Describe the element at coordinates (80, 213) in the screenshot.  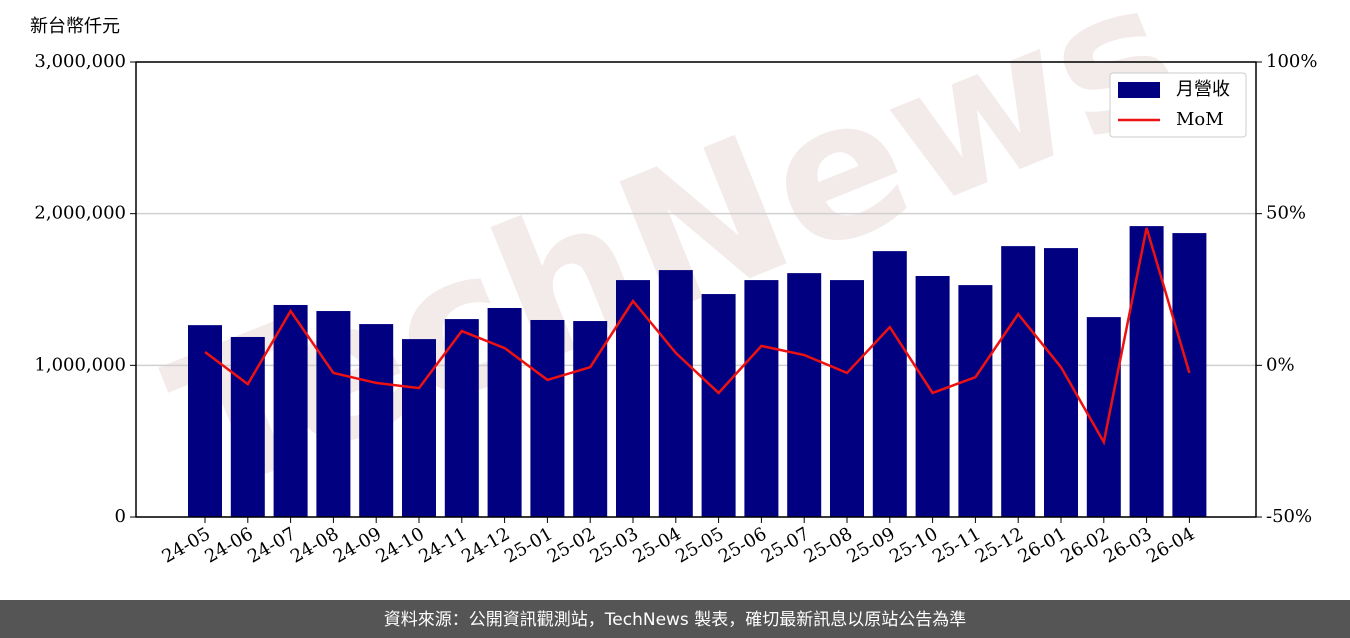
I see `y-tick-label: 2,000,000` at that location.